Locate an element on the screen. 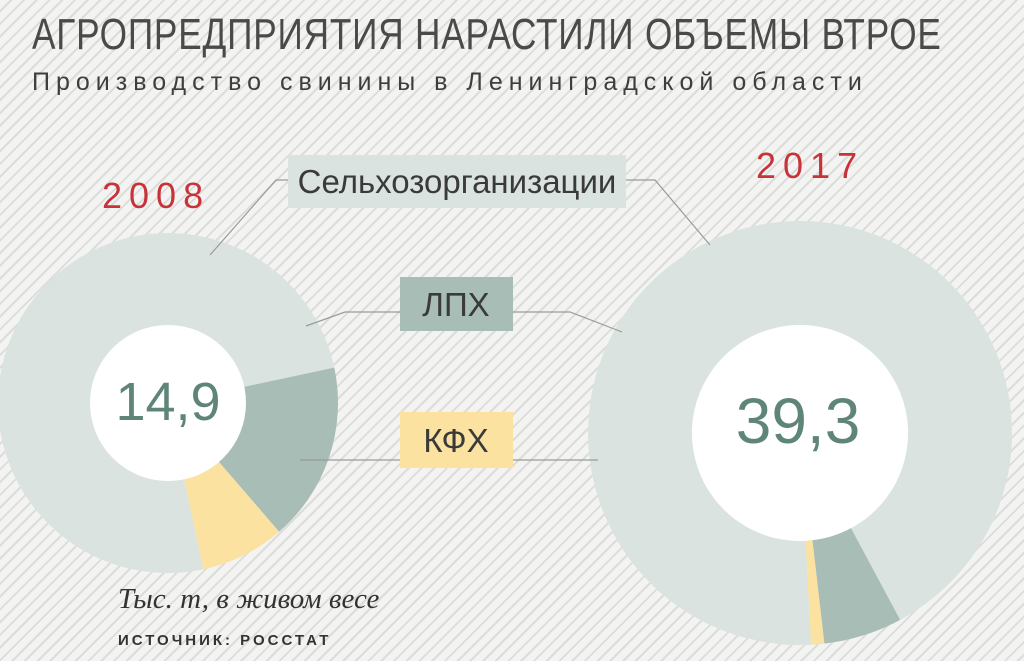 The height and width of the screenshot is (661, 1024). total-value-2017: 39,3 is located at coordinates (798, 421).